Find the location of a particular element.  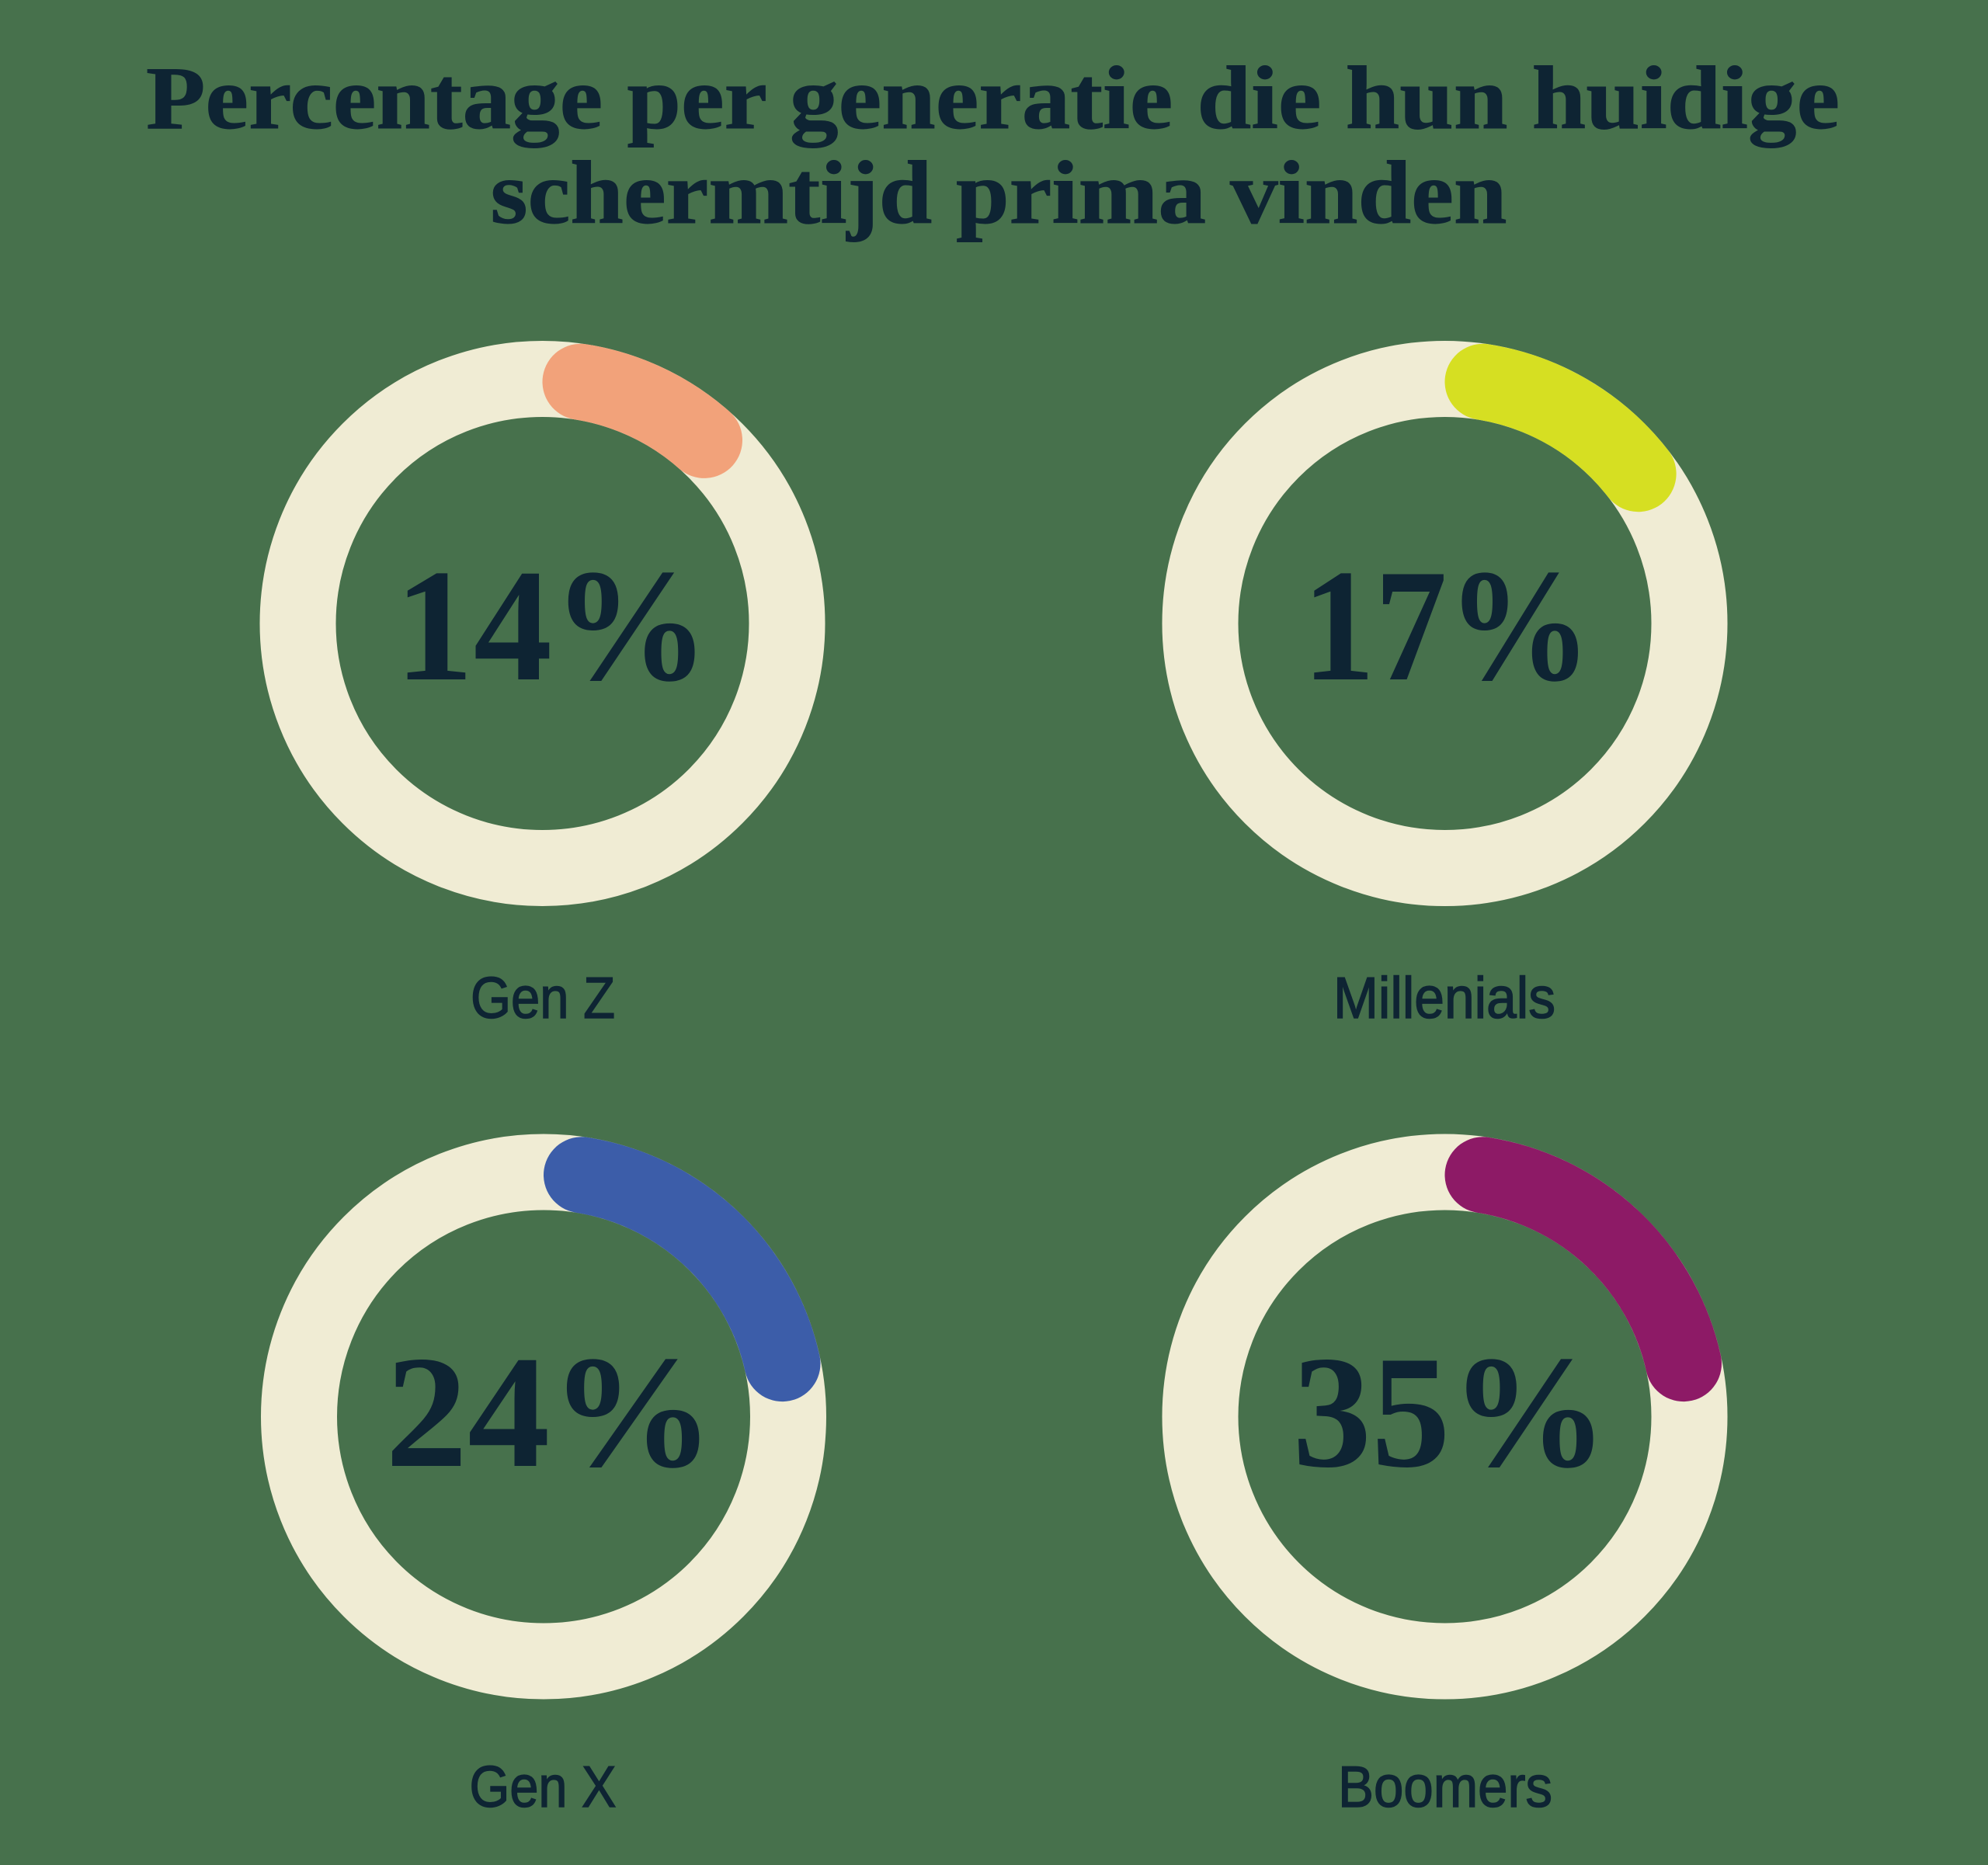

svg-text:Percentage per generatie die h: Percentage per generatie die hun huidige is located at coordinates (993, 98).